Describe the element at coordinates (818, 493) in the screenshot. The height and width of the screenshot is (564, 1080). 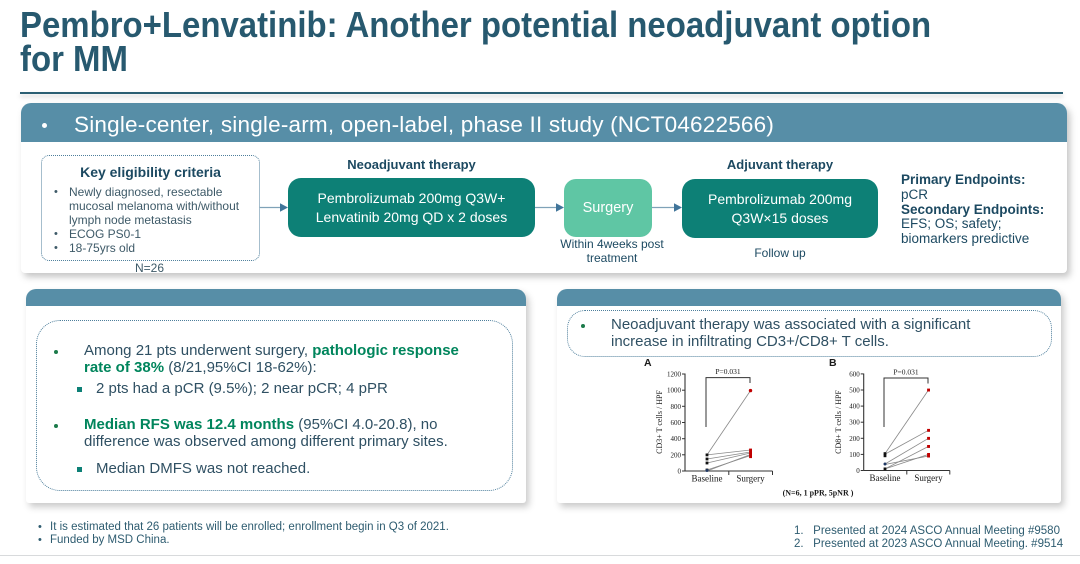
I see `svg-text: (N=6, 1 pPR, 5pNR )` at that location.